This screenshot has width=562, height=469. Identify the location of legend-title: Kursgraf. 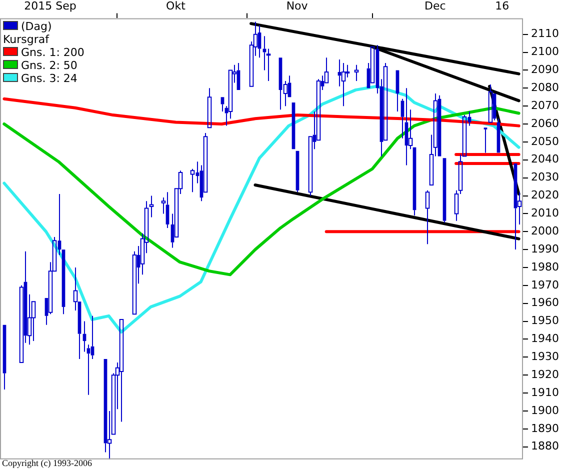
(26, 39).